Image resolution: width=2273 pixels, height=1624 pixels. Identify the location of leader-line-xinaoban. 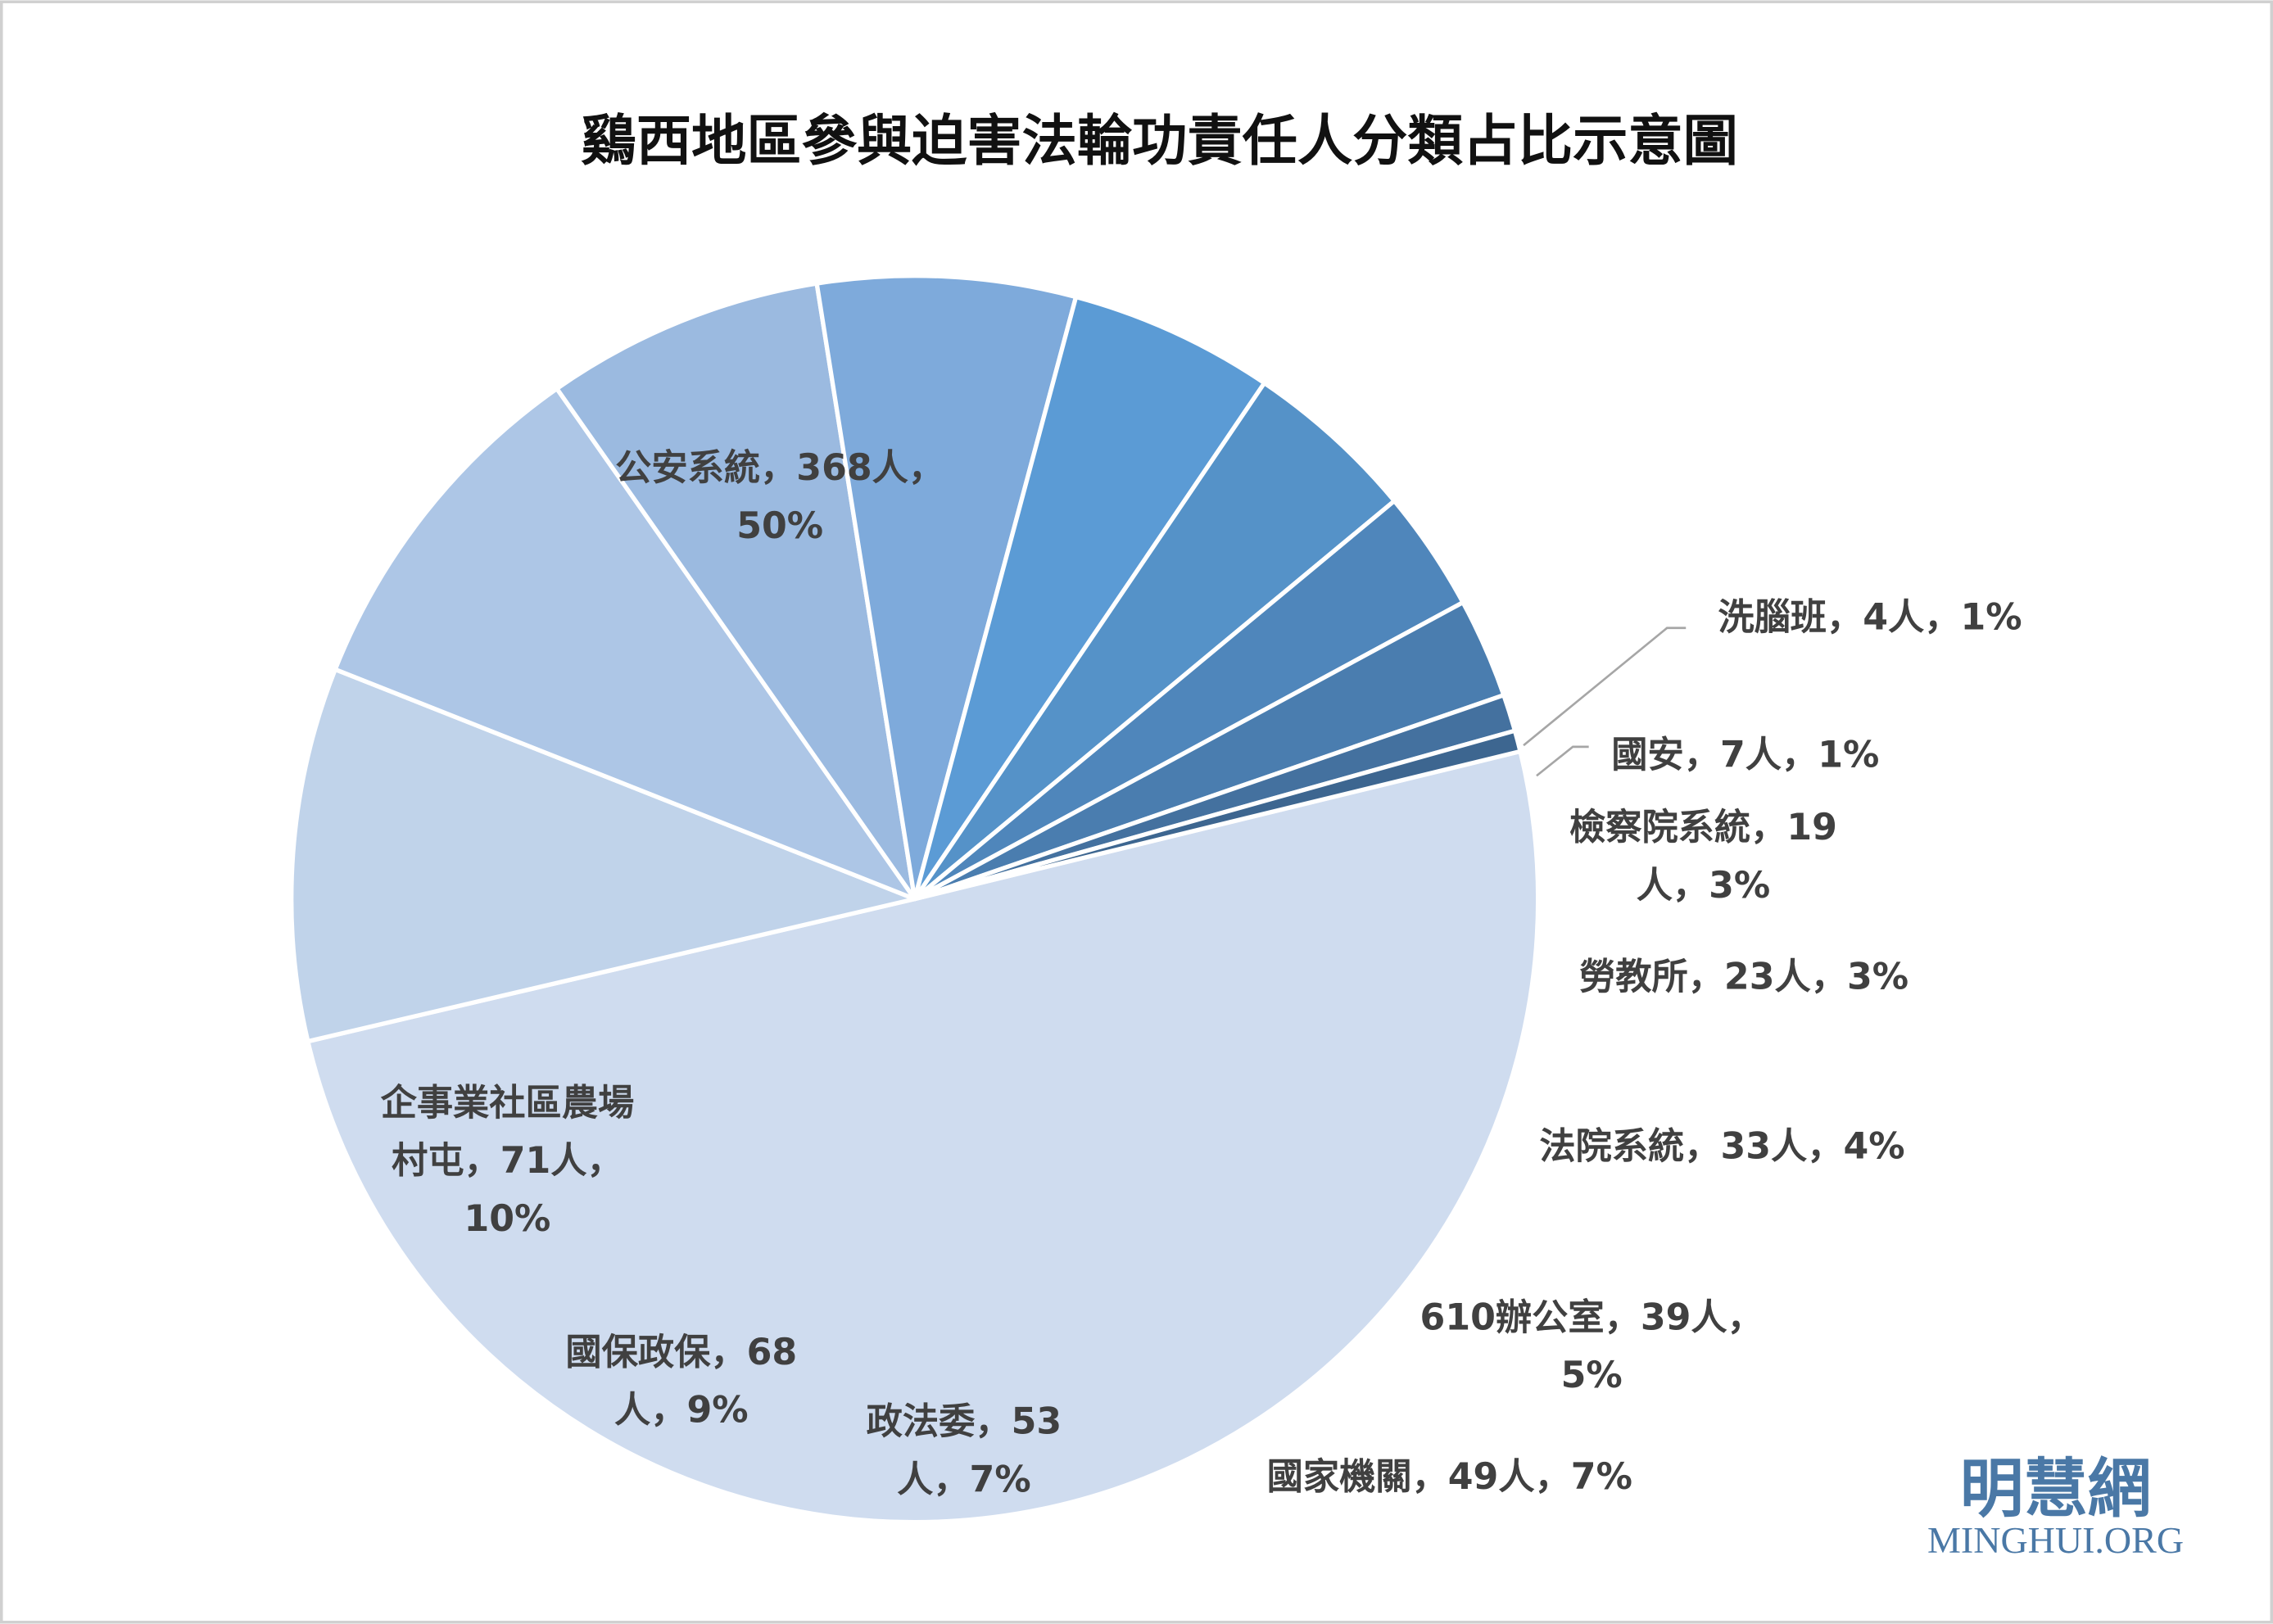
(1605, 687).